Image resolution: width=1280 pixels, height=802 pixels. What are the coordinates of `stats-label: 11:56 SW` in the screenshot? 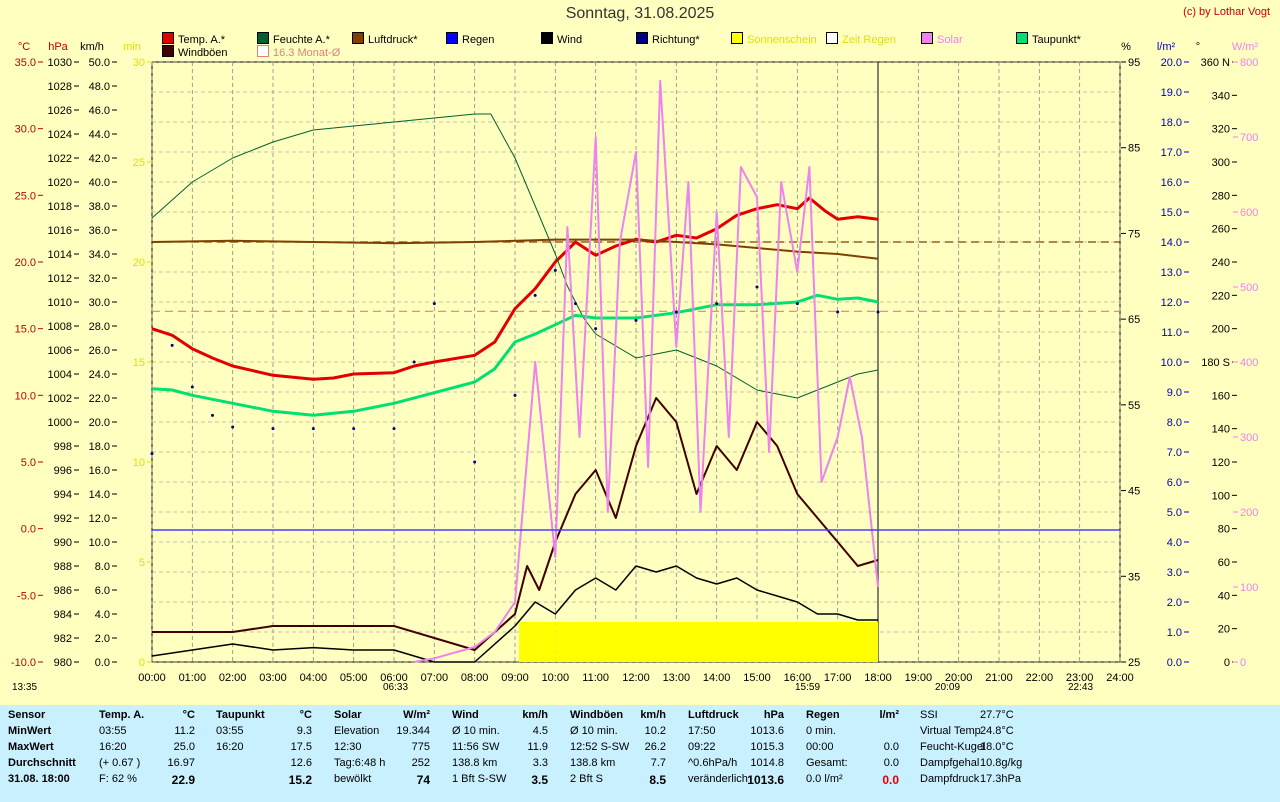 It's located at (476, 747).